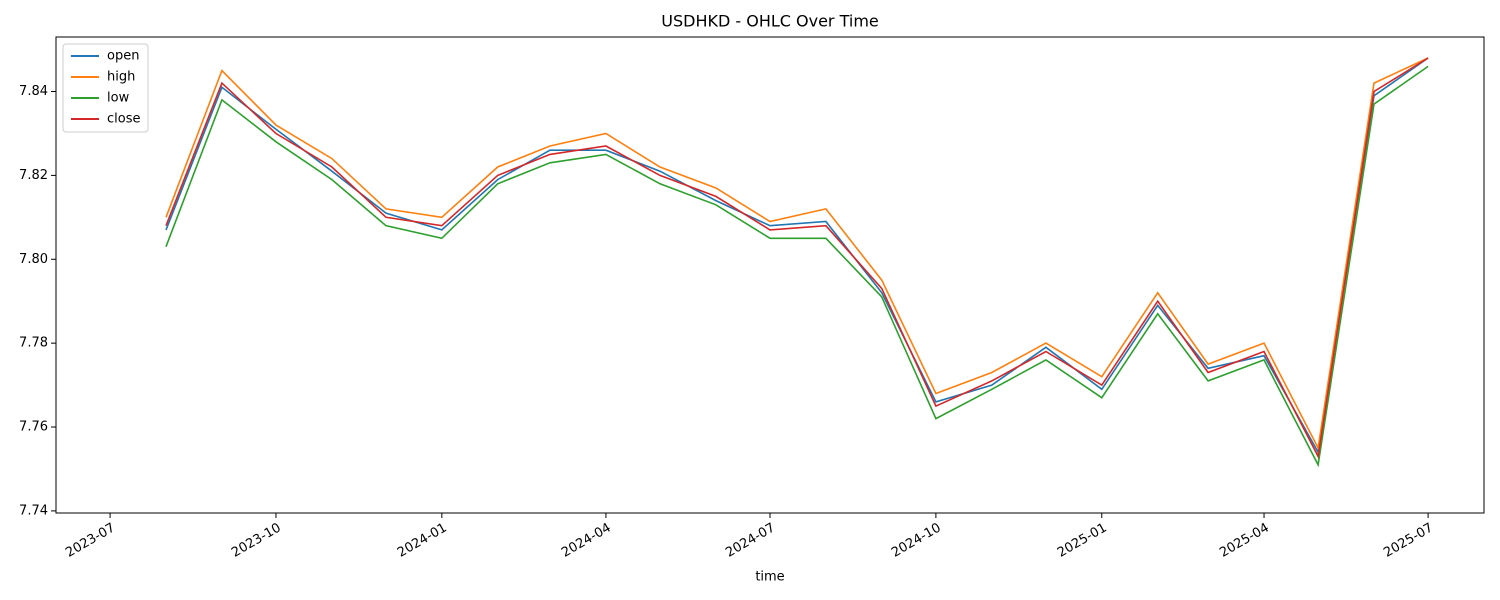 The height and width of the screenshot is (600, 1500). What do you see at coordinates (770, 21) in the screenshot?
I see `chart-title: USDHKD - OHLC Over Time` at bounding box center [770, 21].